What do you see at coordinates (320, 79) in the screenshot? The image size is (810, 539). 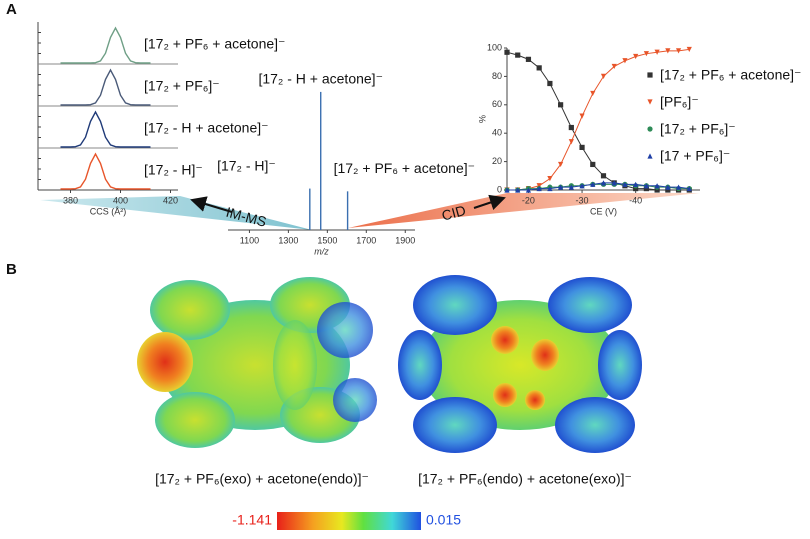 I see `peak-label: [17₂ - H + acetone]⁻` at bounding box center [320, 79].